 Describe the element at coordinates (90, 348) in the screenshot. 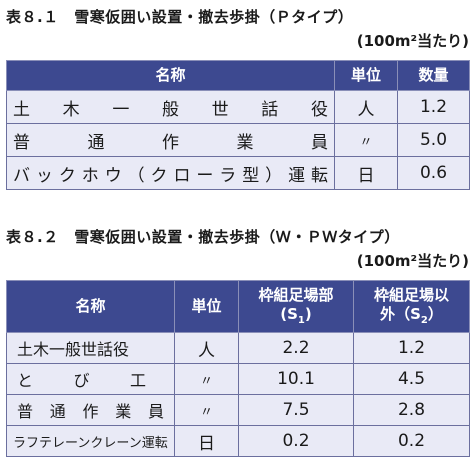

I see `table2-row-name: 土木一般世話役` at that location.